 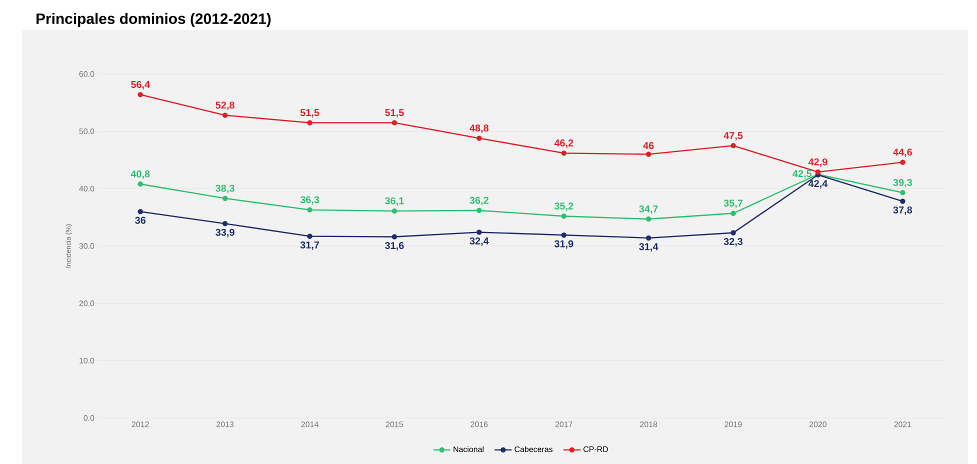 What do you see at coordinates (648, 146) in the screenshot?
I see `data-label: 46` at bounding box center [648, 146].